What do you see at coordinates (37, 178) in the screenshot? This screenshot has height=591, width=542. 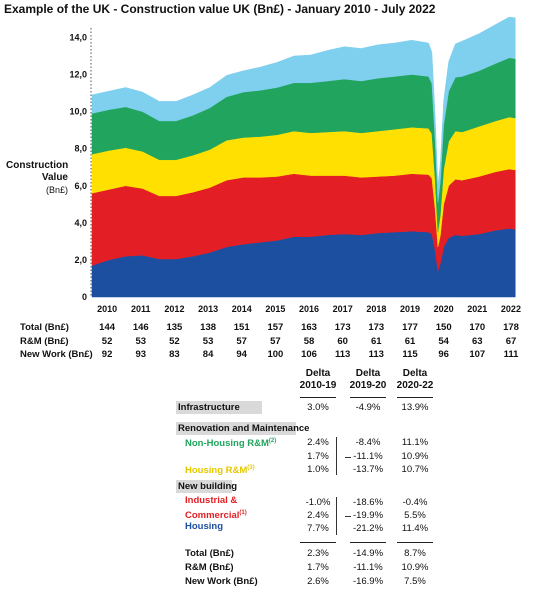 I see `y-axis-label: Construction Value (Bn£)` at bounding box center [37, 178].